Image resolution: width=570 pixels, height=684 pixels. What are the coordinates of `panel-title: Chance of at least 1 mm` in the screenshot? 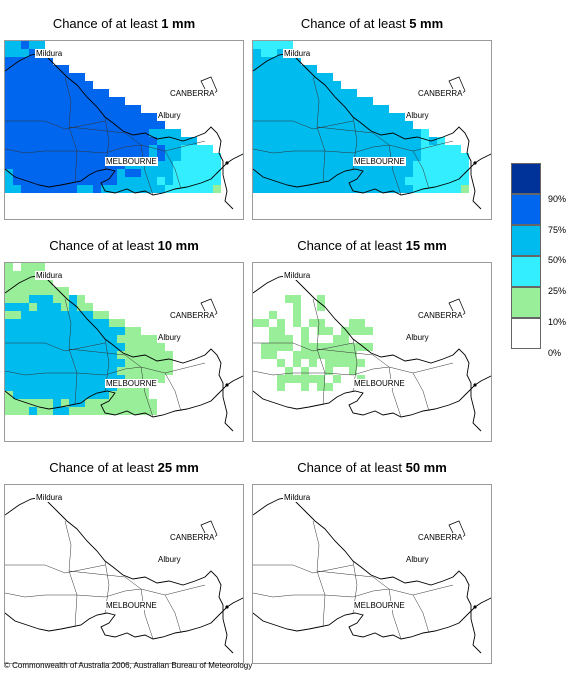 It's located at (124, 23).